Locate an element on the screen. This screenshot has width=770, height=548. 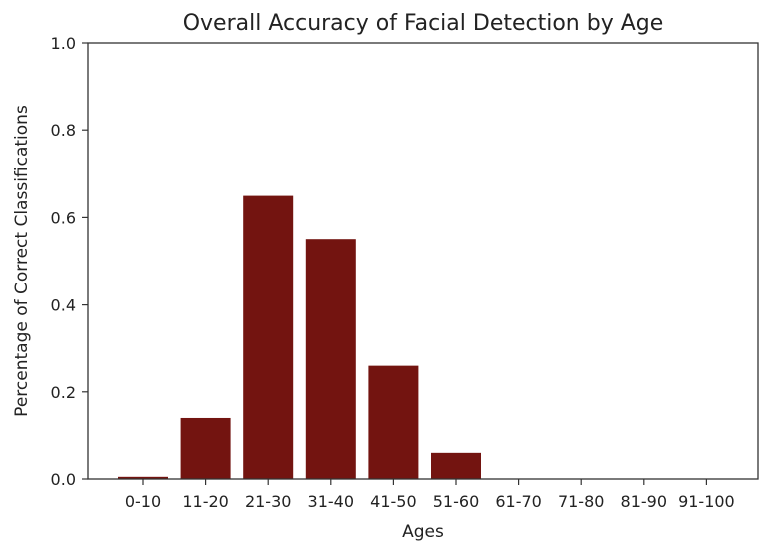
x-tick-label: 11-20 is located at coordinates (205, 501).